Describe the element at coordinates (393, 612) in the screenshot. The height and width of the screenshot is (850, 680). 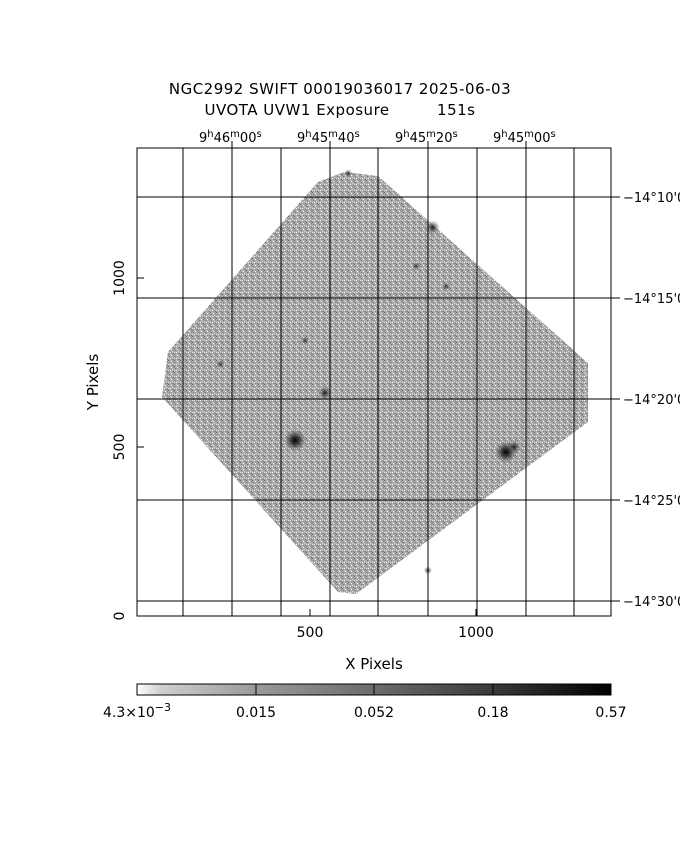
I see `x-axis-ticks` at that location.